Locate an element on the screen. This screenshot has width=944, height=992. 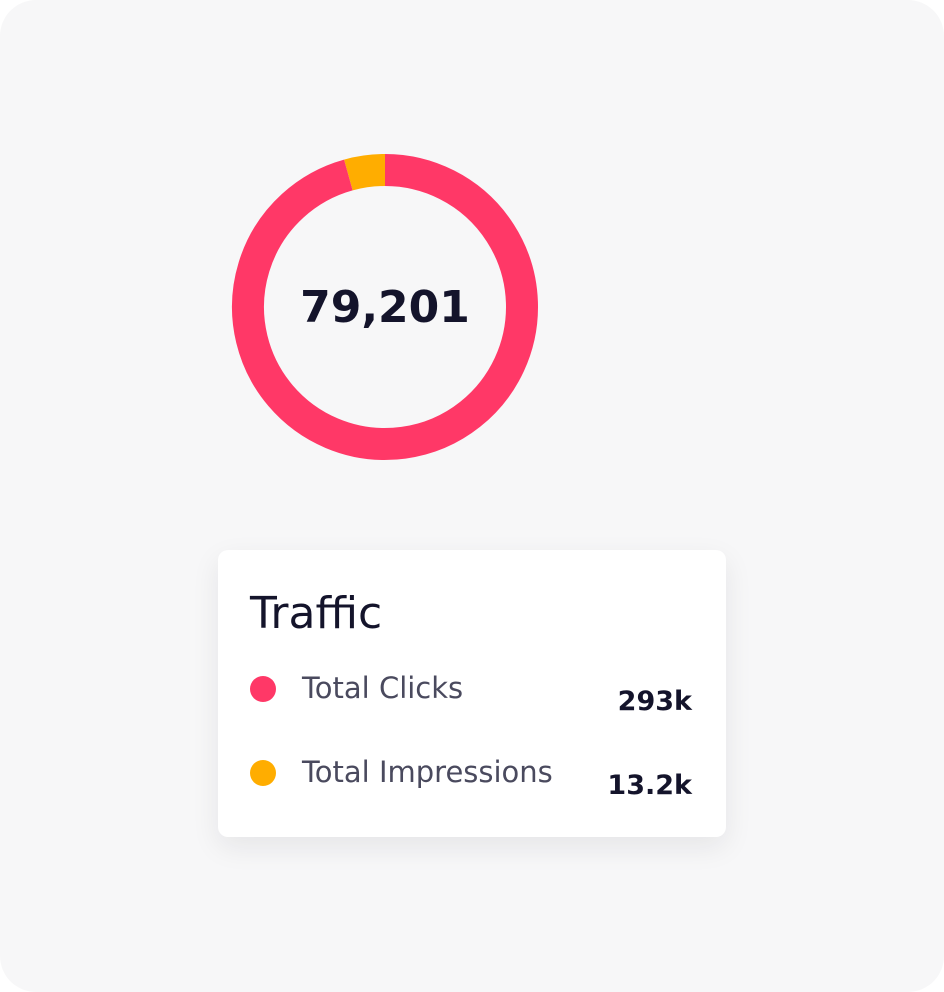
legend-label: Total Impressions is located at coordinates (427, 772).